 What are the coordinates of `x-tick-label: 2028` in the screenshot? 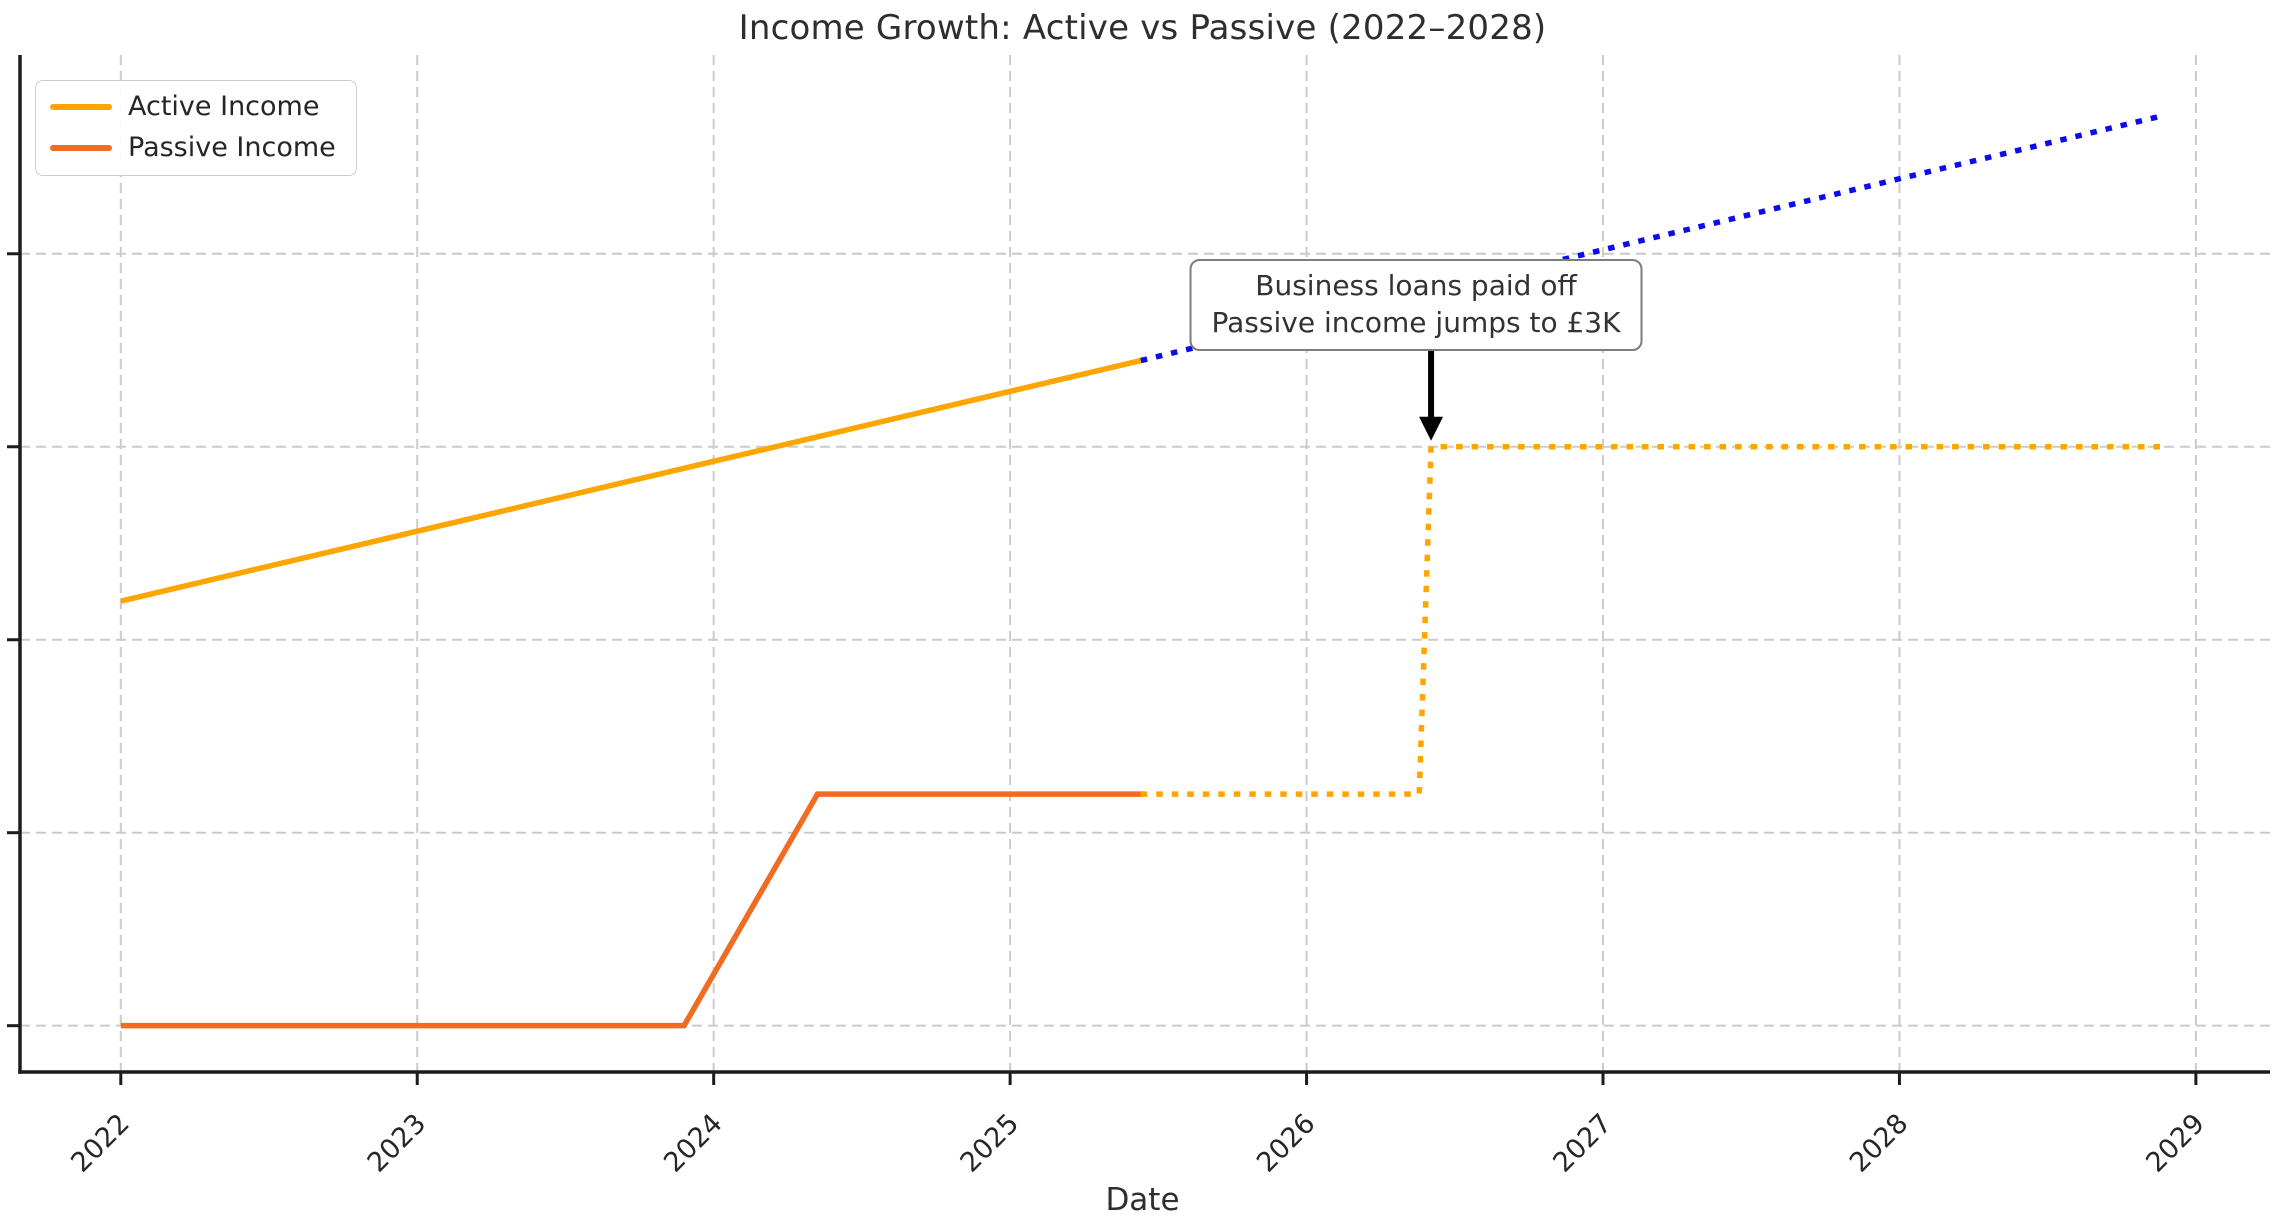 It's located at (1879, 1143).